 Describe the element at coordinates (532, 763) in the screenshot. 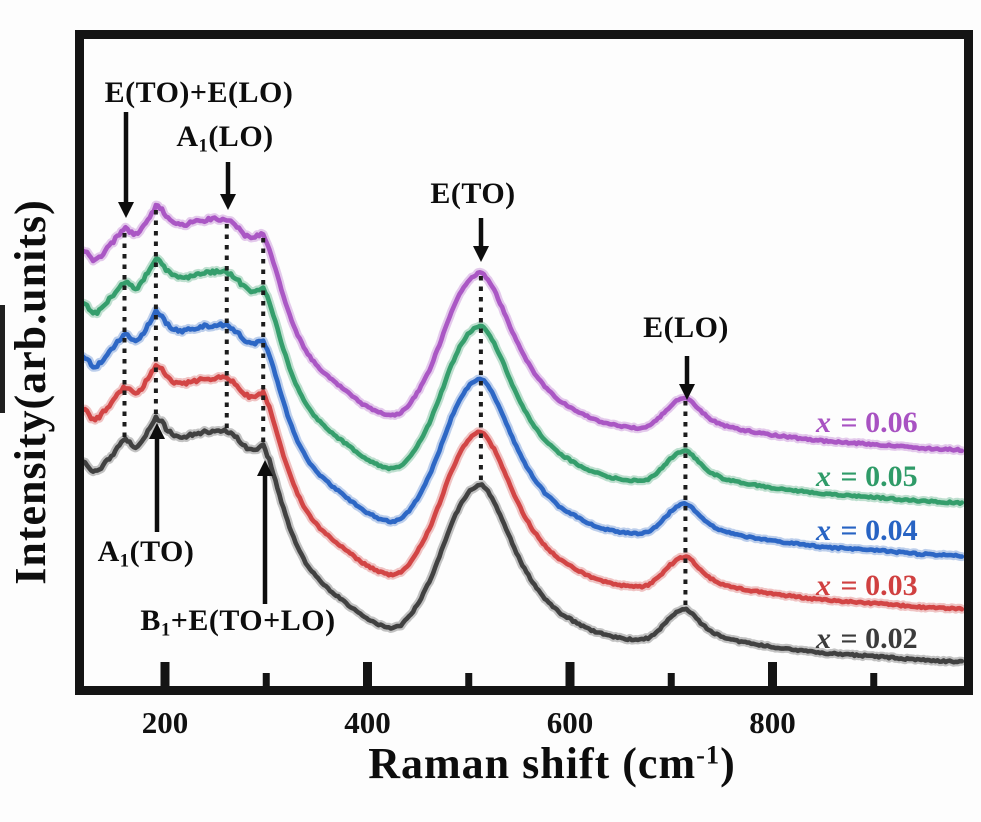

I see `label-part: Raman shift (cm` at that location.